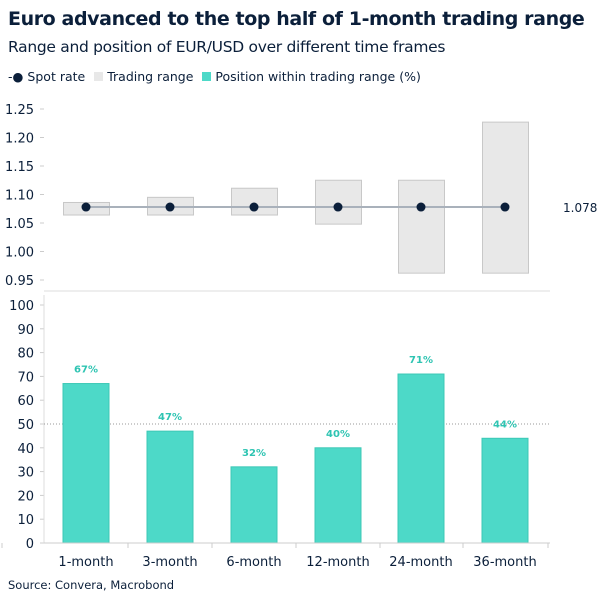  I want to click on data-label: 40%, so click(338, 434).